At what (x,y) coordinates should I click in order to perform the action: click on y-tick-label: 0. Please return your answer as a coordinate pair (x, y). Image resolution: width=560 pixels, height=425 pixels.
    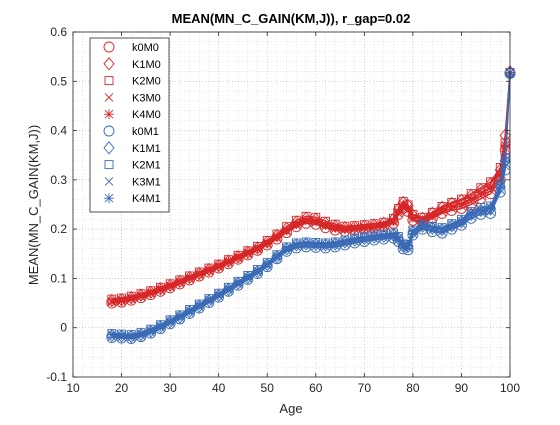
    Looking at the image, I should click on (63, 328).